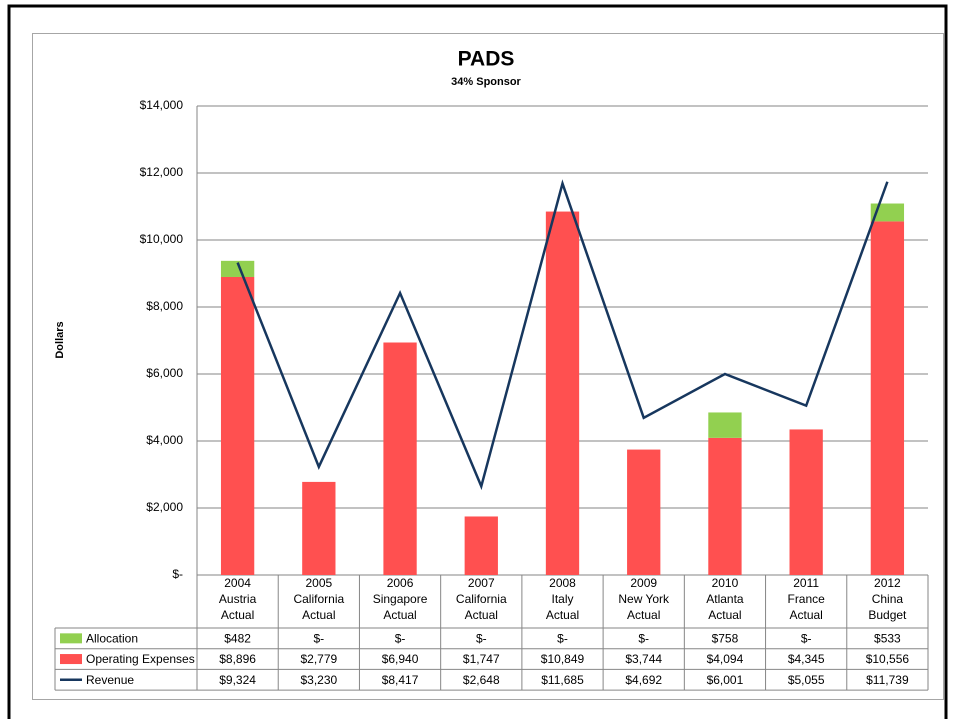 This screenshot has width=954, height=719. Describe the element at coordinates (887, 639) in the screenshot. I see `table-value: $533` at that location.